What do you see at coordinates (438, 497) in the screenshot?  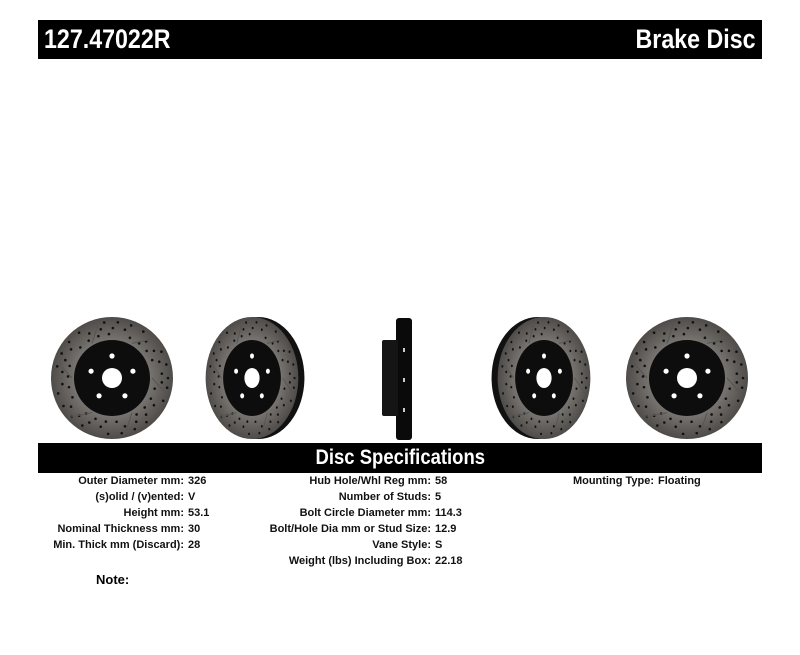 I see `spec-value: 5` at bounding box center [438, 497].